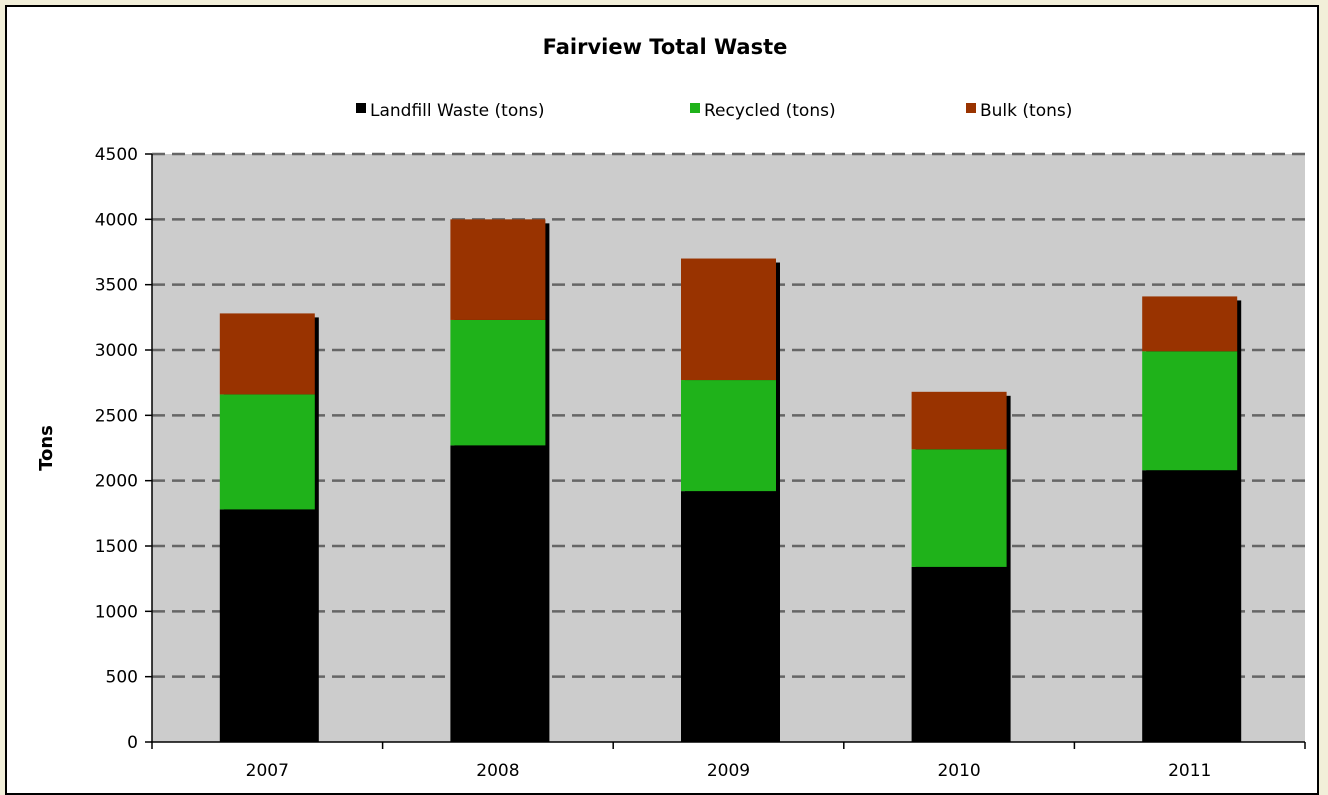  Describe the element at coordinates (116, 449) in the screenshot. I see `y-tick-labels: 0 500 1000 1500 2000 2500 3000 3500 4000 4500` at that location.